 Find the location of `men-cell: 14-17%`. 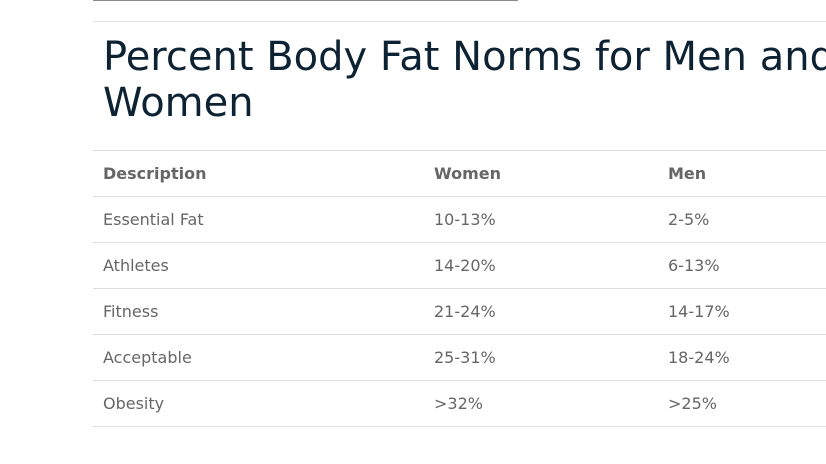

men-cell: 14-17% is located at coordinates (742, 311).